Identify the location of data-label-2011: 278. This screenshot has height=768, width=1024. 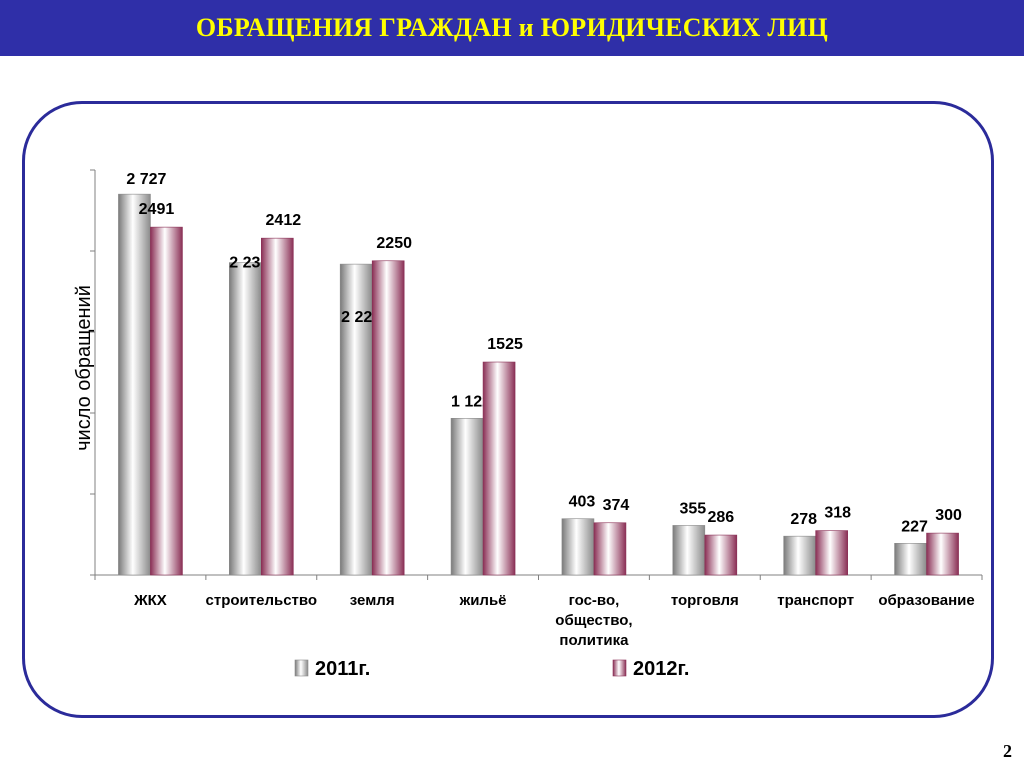
(803, 519).